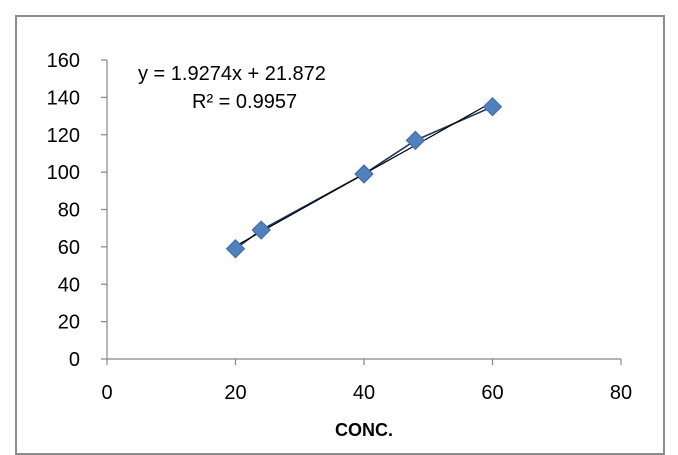  I want to click on r-squared-label: R² = 0.9957, so click(244, 102).